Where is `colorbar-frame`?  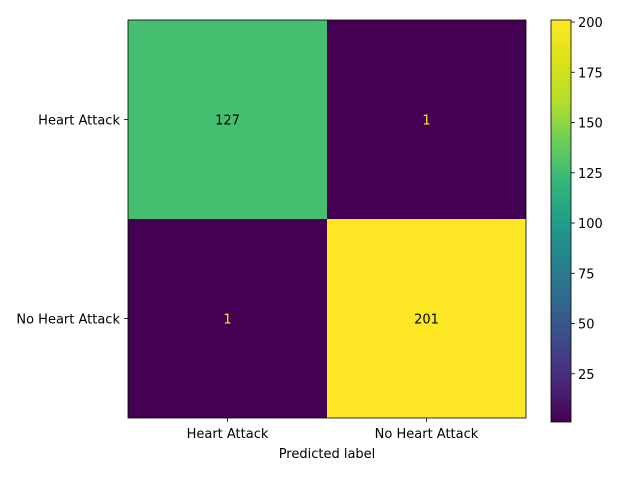
colorbar-frame is located at coordinates (561, 221).